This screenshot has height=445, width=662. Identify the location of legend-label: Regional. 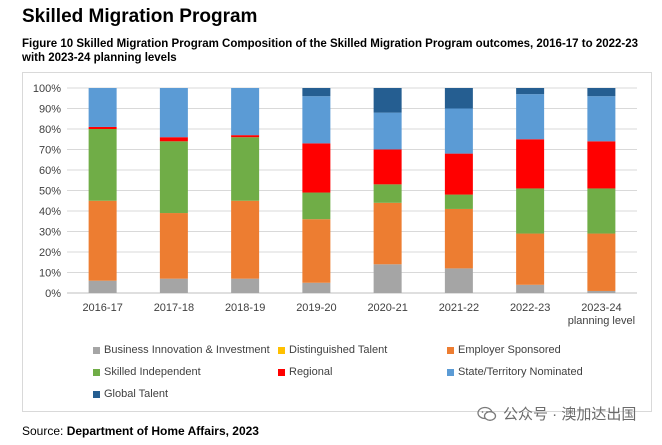
(311, 372).